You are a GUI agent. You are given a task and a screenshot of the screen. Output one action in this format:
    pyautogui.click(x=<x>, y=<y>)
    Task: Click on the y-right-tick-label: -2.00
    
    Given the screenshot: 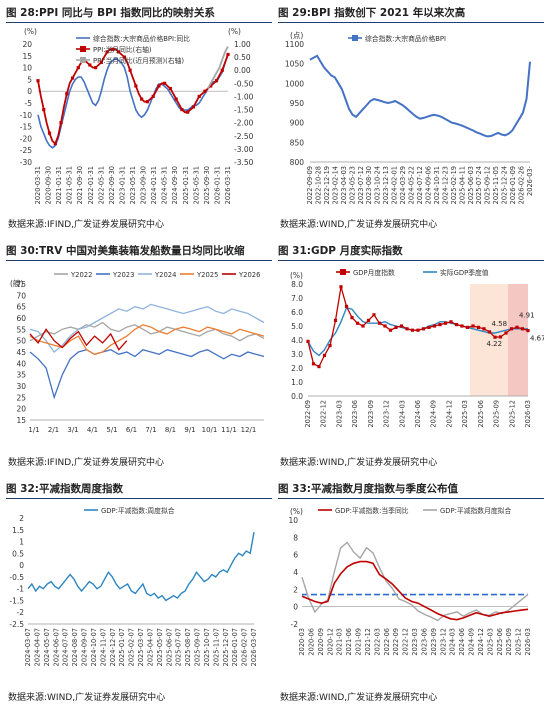 What is the action you would take?
    pyautogui.click(x=244, y=123)
    